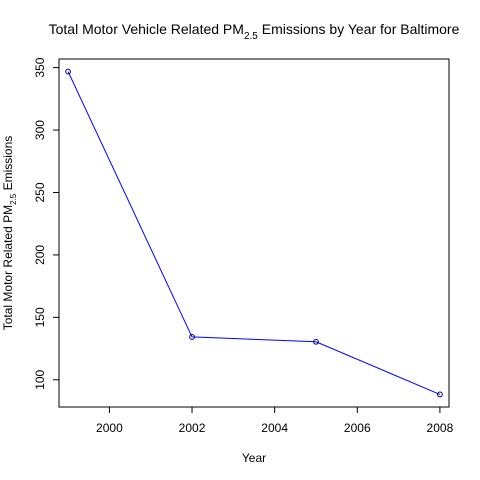  Describe the element at coordinates (46, 223) in the screenshot. I see `y-axis: 100 150 200 250 300 350` at that location.